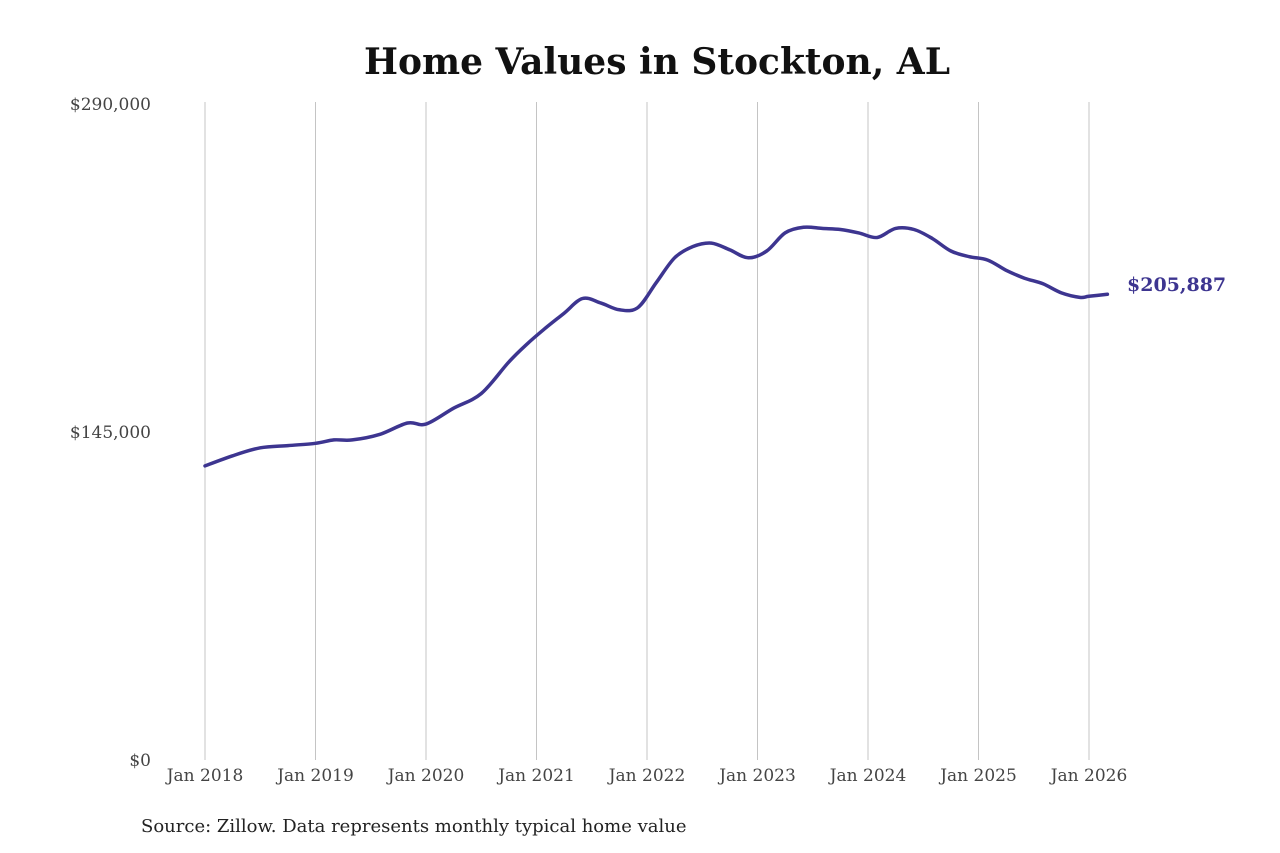 The height and width of the screenshot is (853, 1280). What do you see at coordinates (110, 105) in the screenshot?
I see `y-tick-label: $290,000` at bounding box center [110, 105].